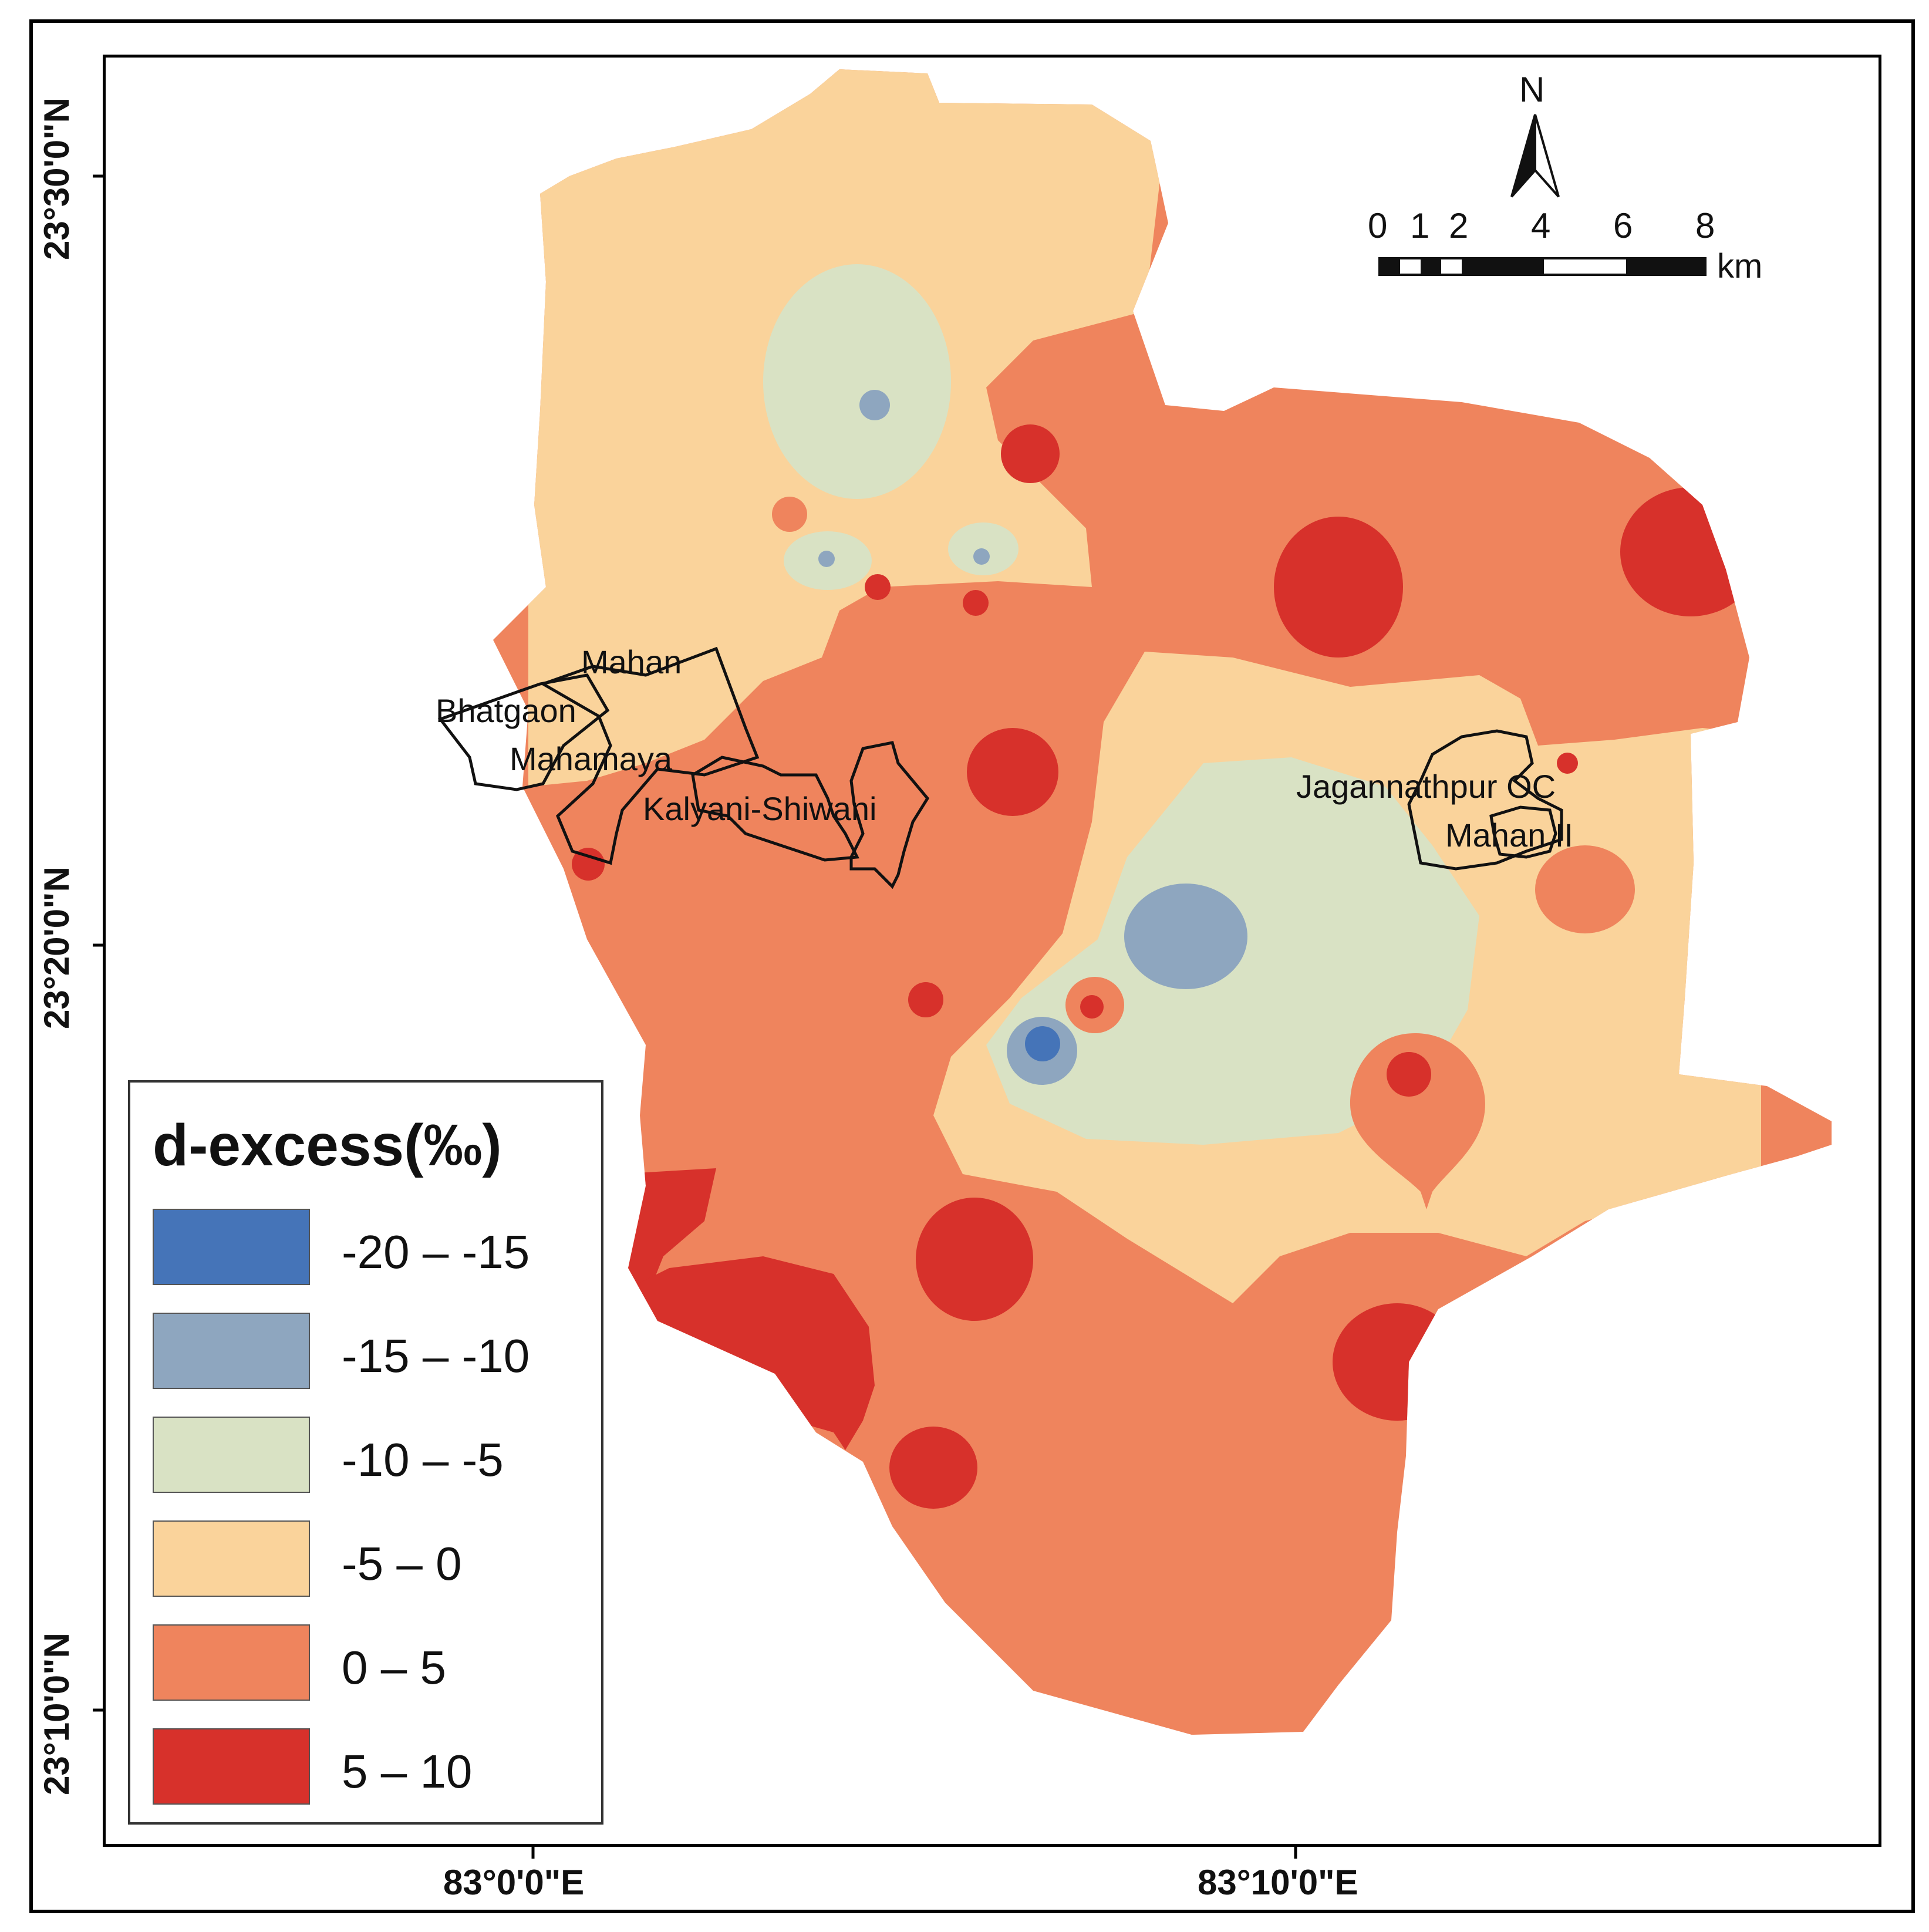 The image size is (1929, 1932). Describe the element at coordinates (436, 1252) in the screenshot. I see `legend-label: -20 – -15` at that location.